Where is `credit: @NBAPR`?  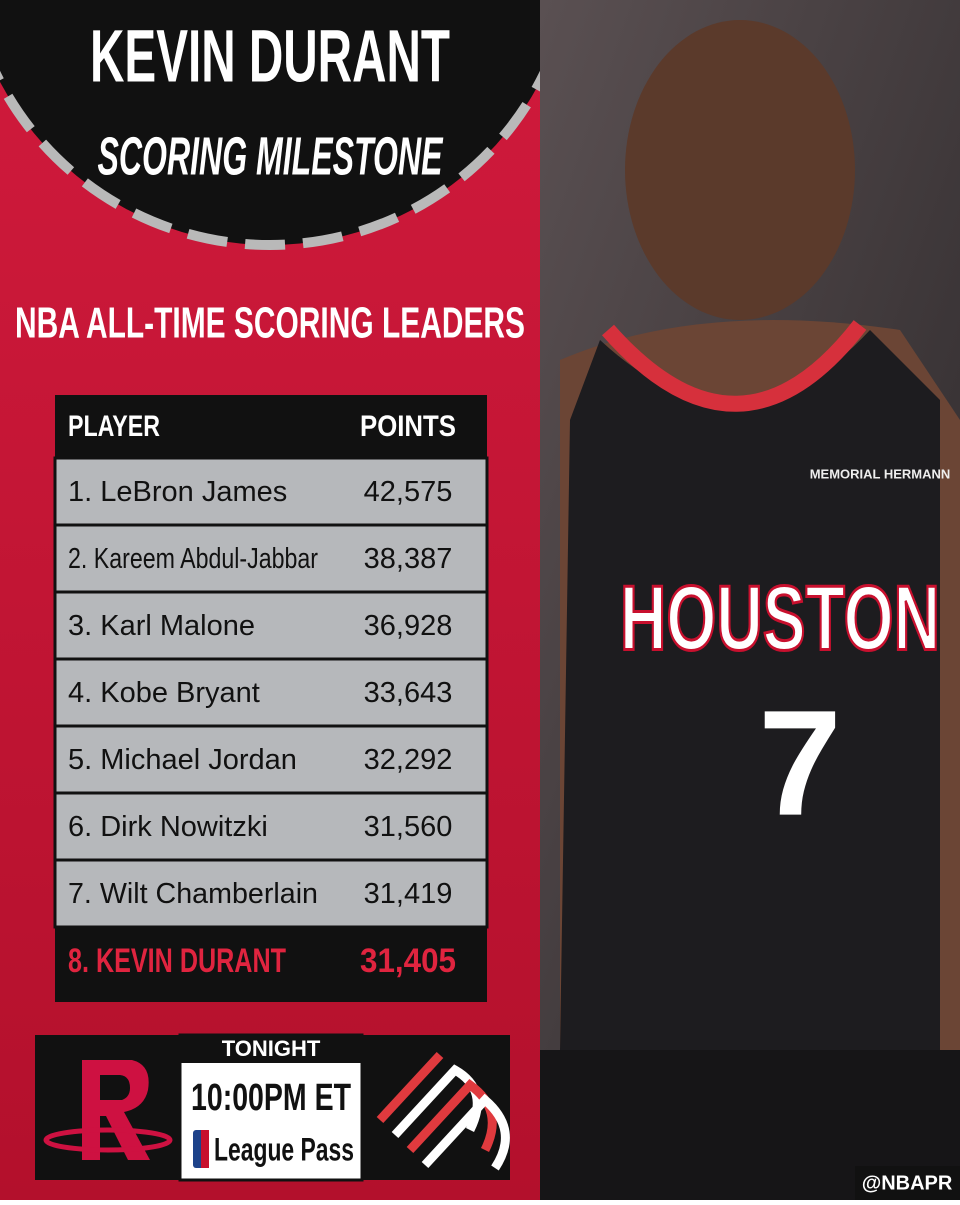
credit: @NBAPR is located at coordinates (907, 1183).